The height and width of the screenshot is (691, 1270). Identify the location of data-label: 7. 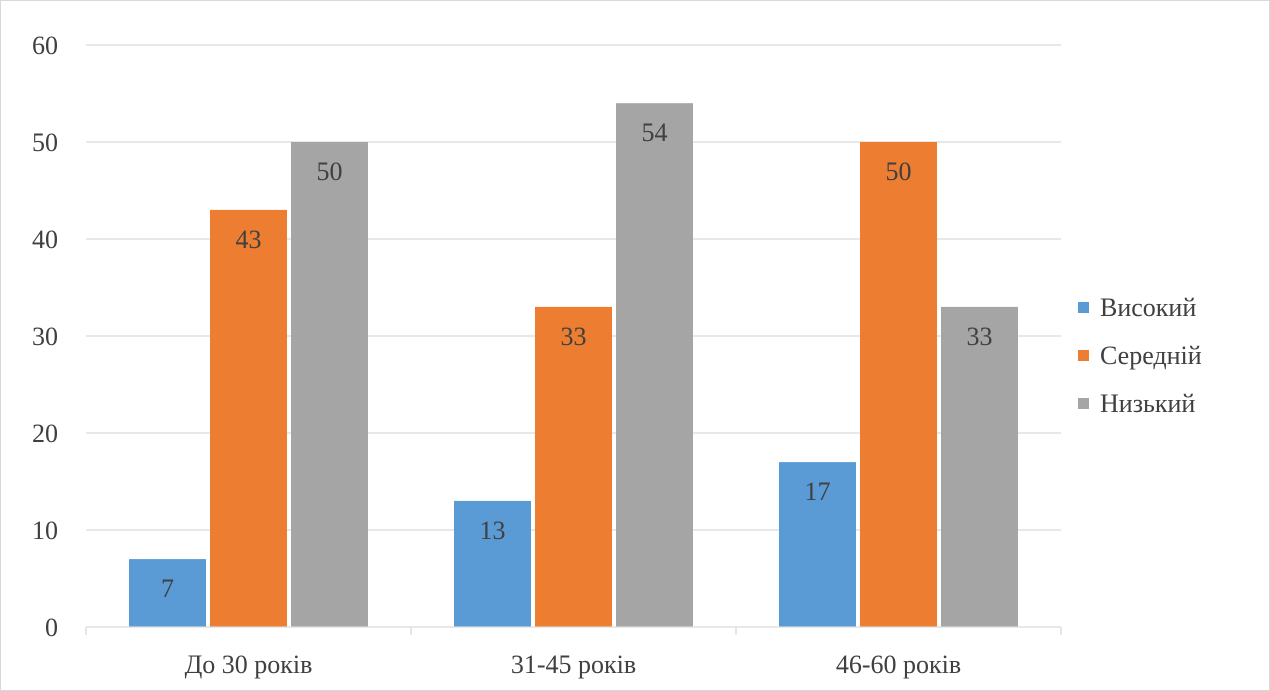
(167, 588).